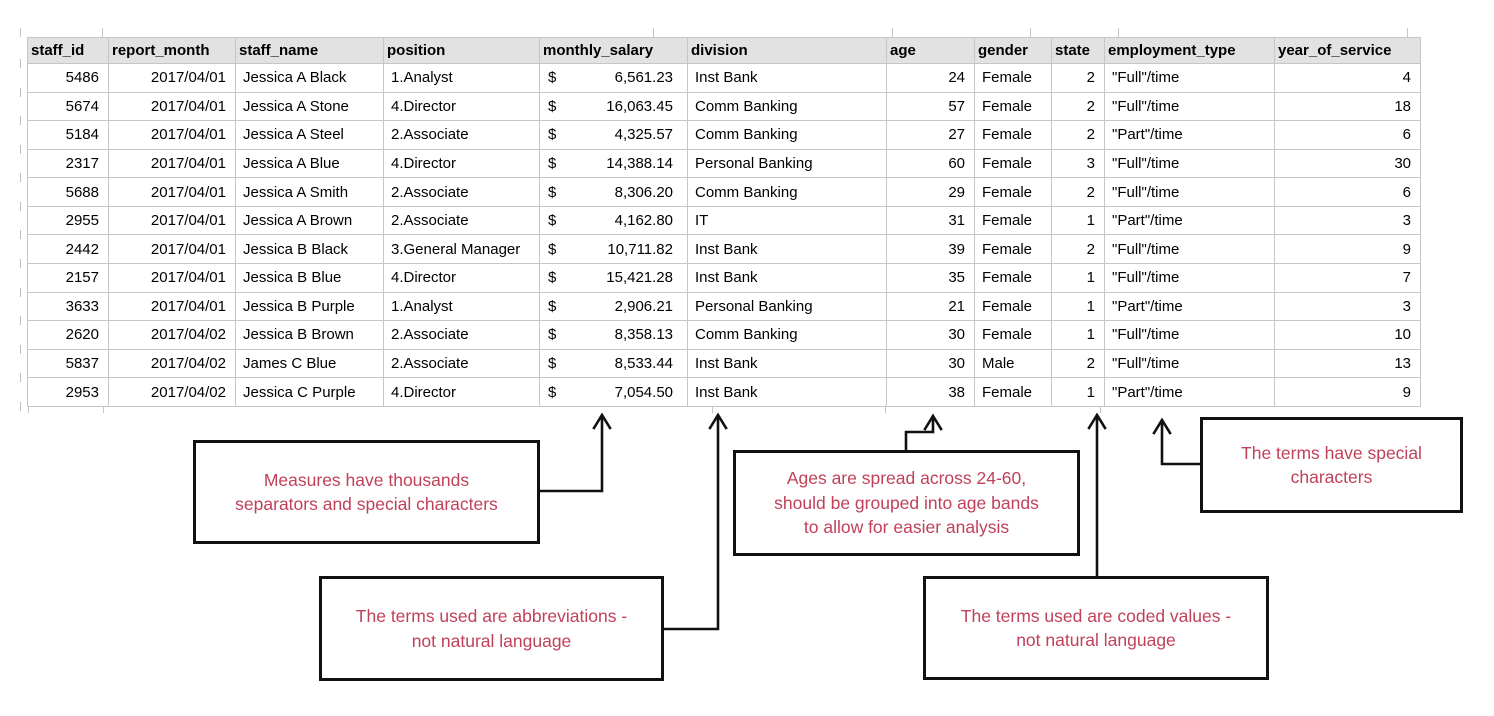 The image size is (1494, 716). What do you see at coordinates (1013, 51) in the screenshot?
I see `column-header-gender: gender` at bounding box center [1013, 51].